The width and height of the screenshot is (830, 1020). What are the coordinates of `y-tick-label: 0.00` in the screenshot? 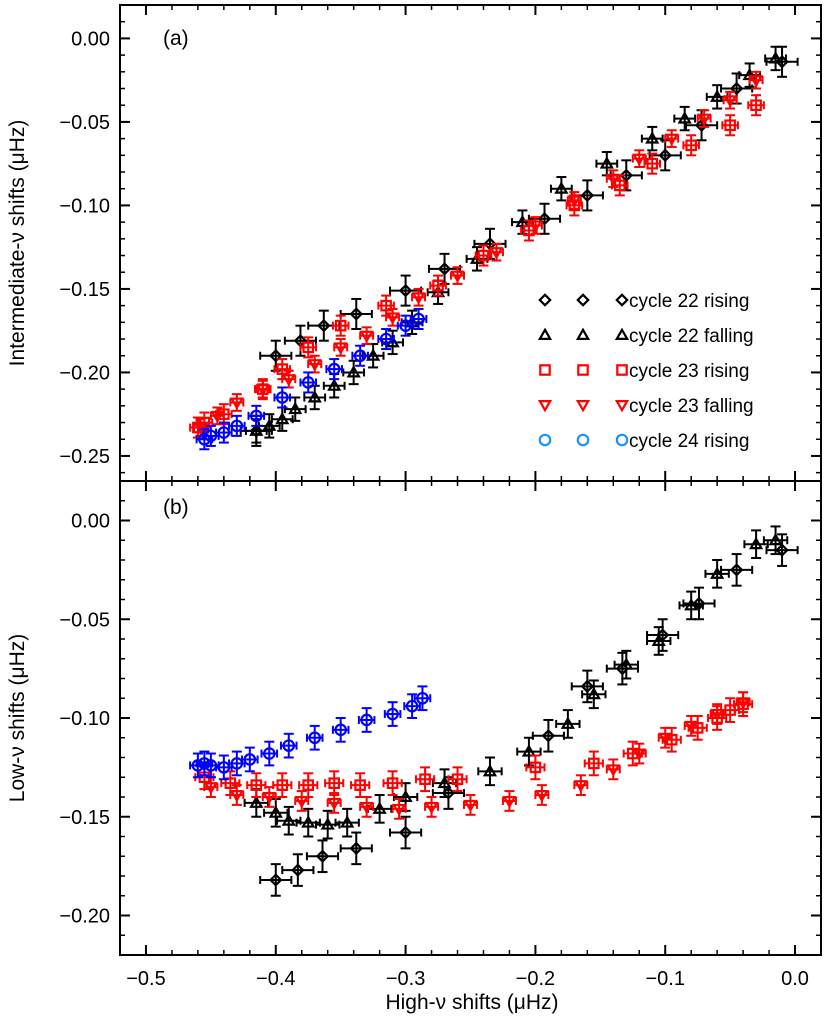 It's located at (90, 522).